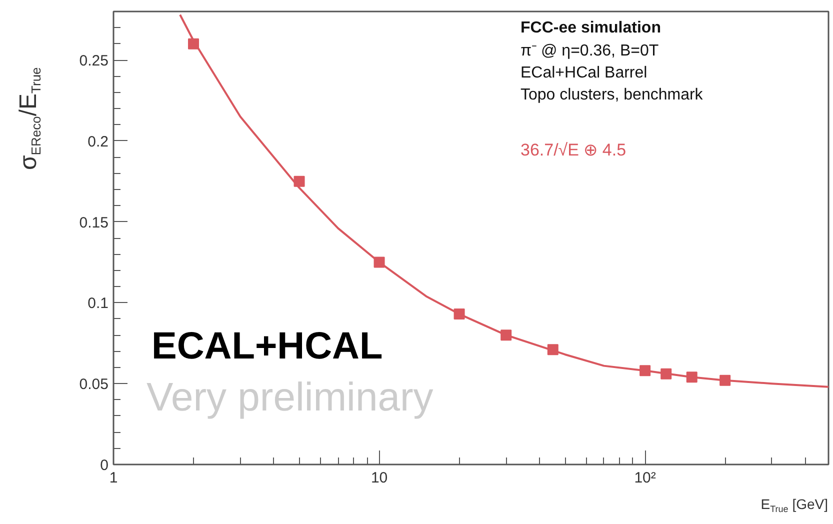 The height and width of the screenshot is (524, 833). I want to click on x-tick-label: 10², so click(645, 478).